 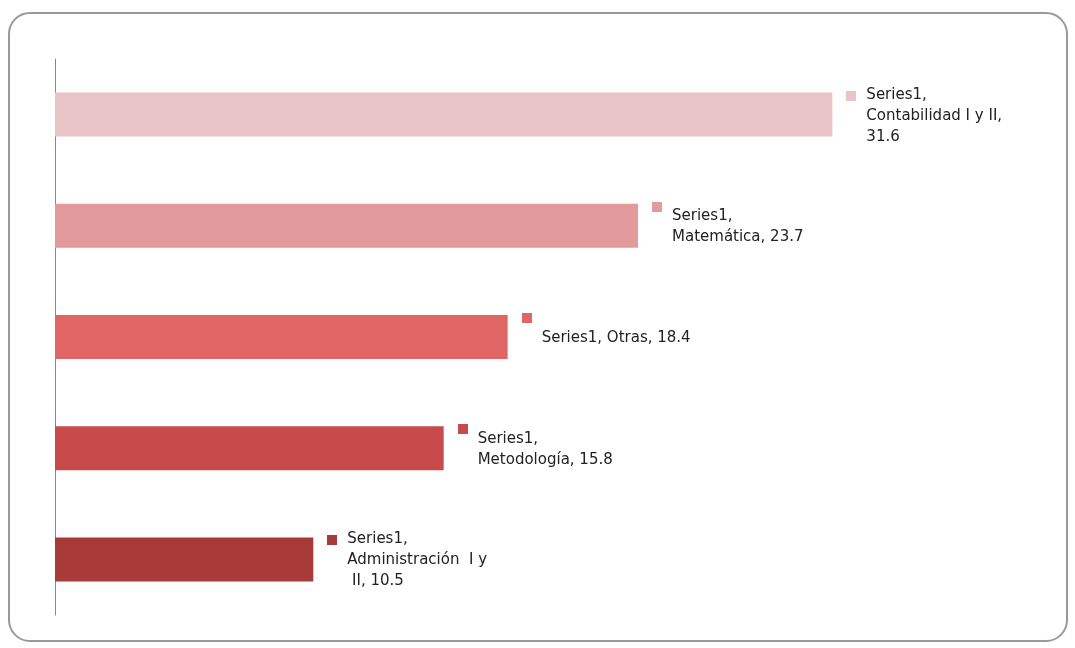 What do you see at coordinates (616, 337) in the screenshot?
I see `data-label: Series1, Otras, 18.4` at bounding box center [616, 337].